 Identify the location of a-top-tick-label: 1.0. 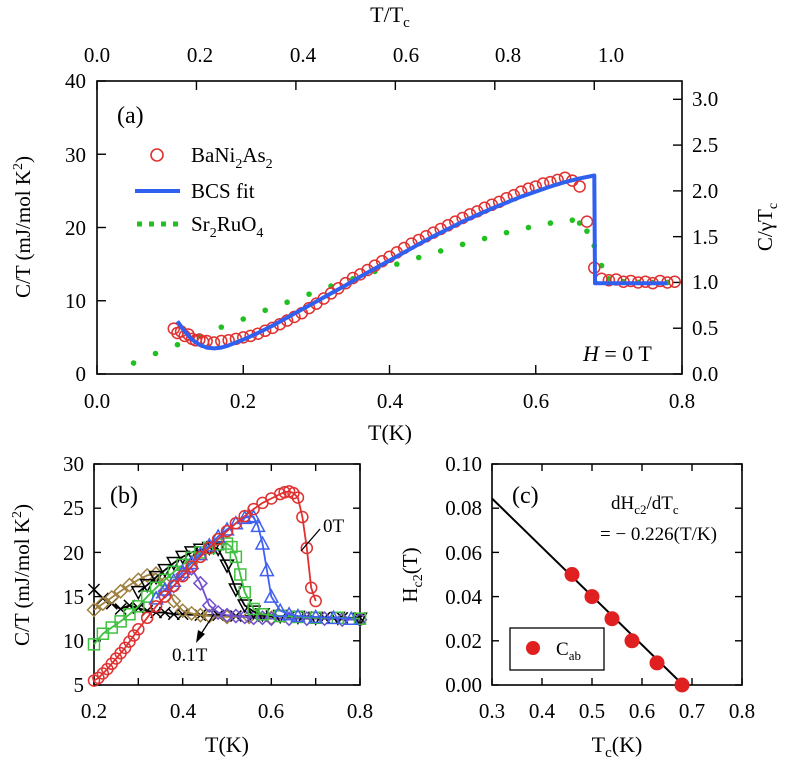
(611, 55).